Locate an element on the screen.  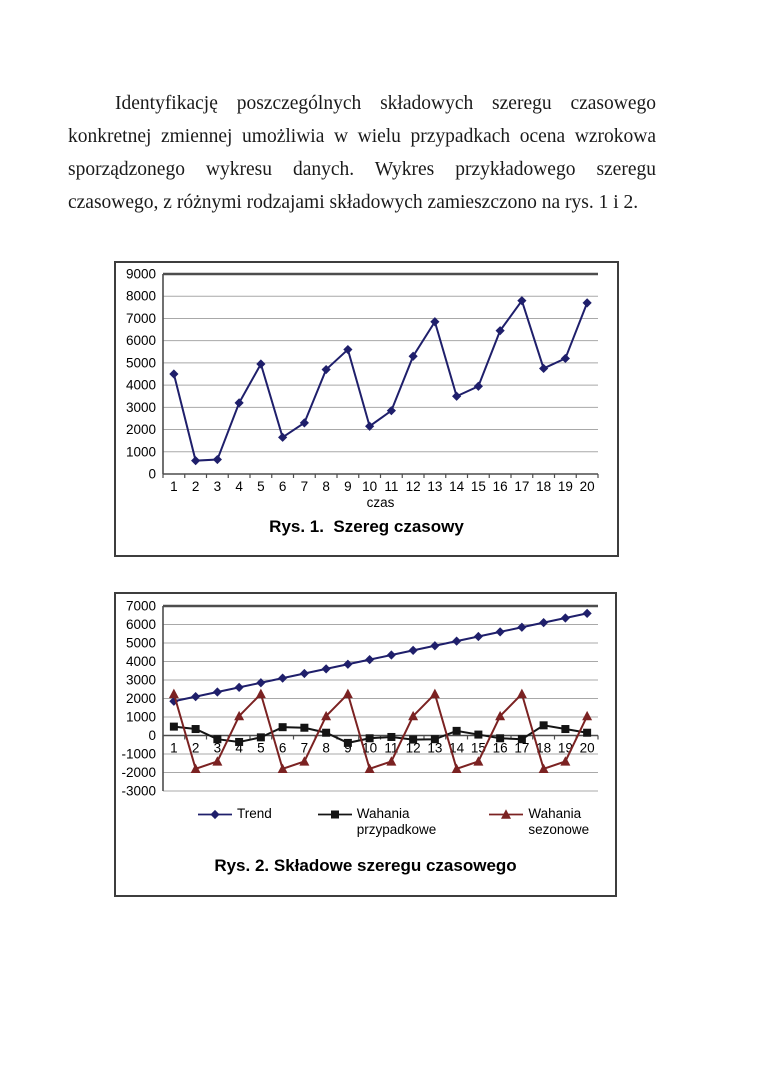
y-tick-label: 5000 is located at coordinates (141, 643).